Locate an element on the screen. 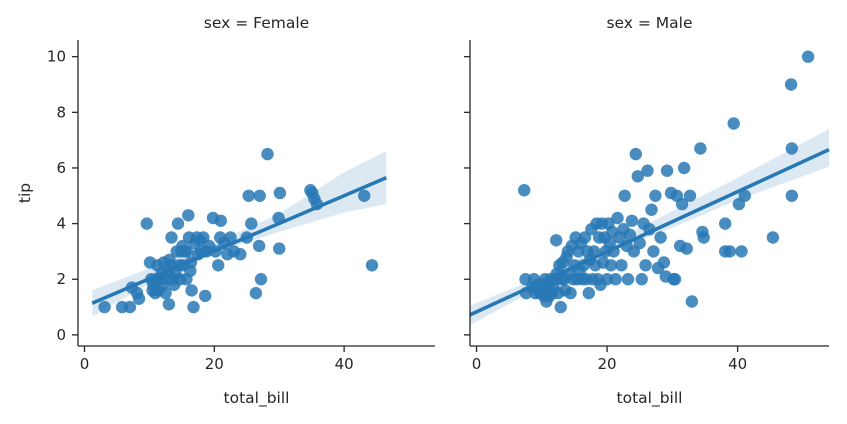 This screenshot has height=424, width=847. scatter-points is located at coordinates (238, 230).